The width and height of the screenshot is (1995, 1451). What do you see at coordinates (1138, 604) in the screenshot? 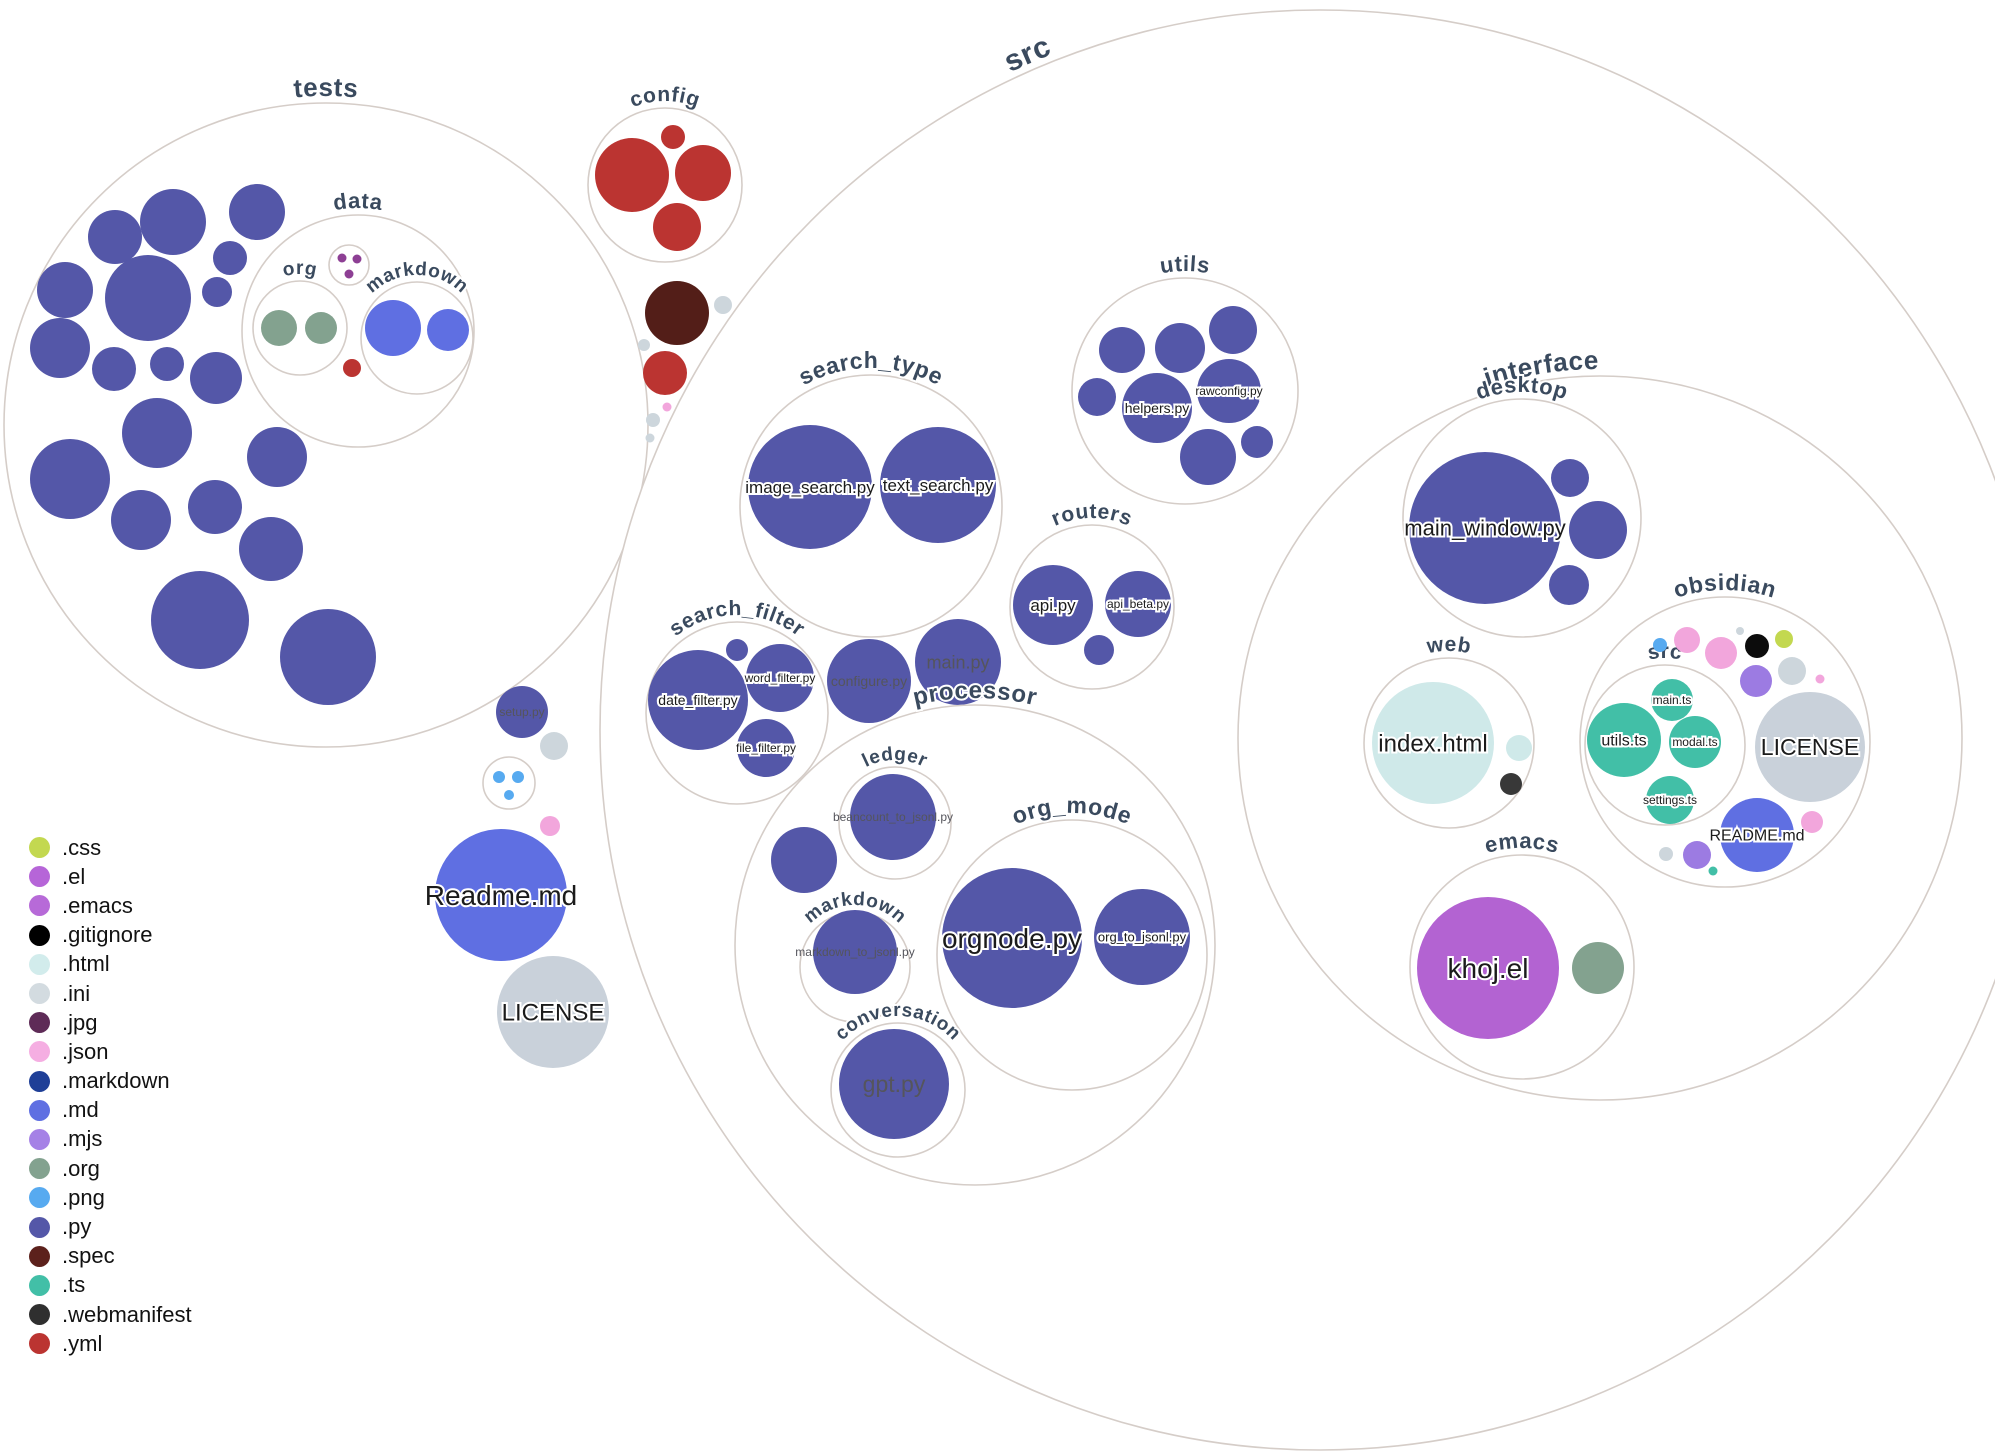
I see `file-api_beta.py` at bounding box center [1138, 604].